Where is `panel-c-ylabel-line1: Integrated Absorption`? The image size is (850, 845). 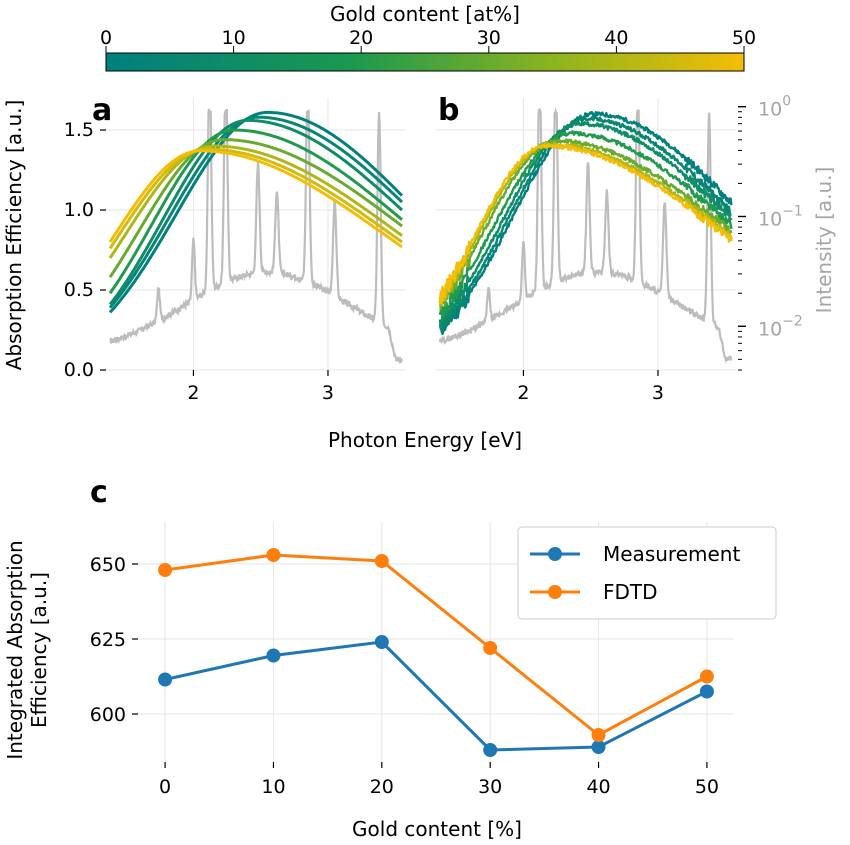
panel-c-ylabel-line1: Integrated Absorption is located at coordinates (15, 649).